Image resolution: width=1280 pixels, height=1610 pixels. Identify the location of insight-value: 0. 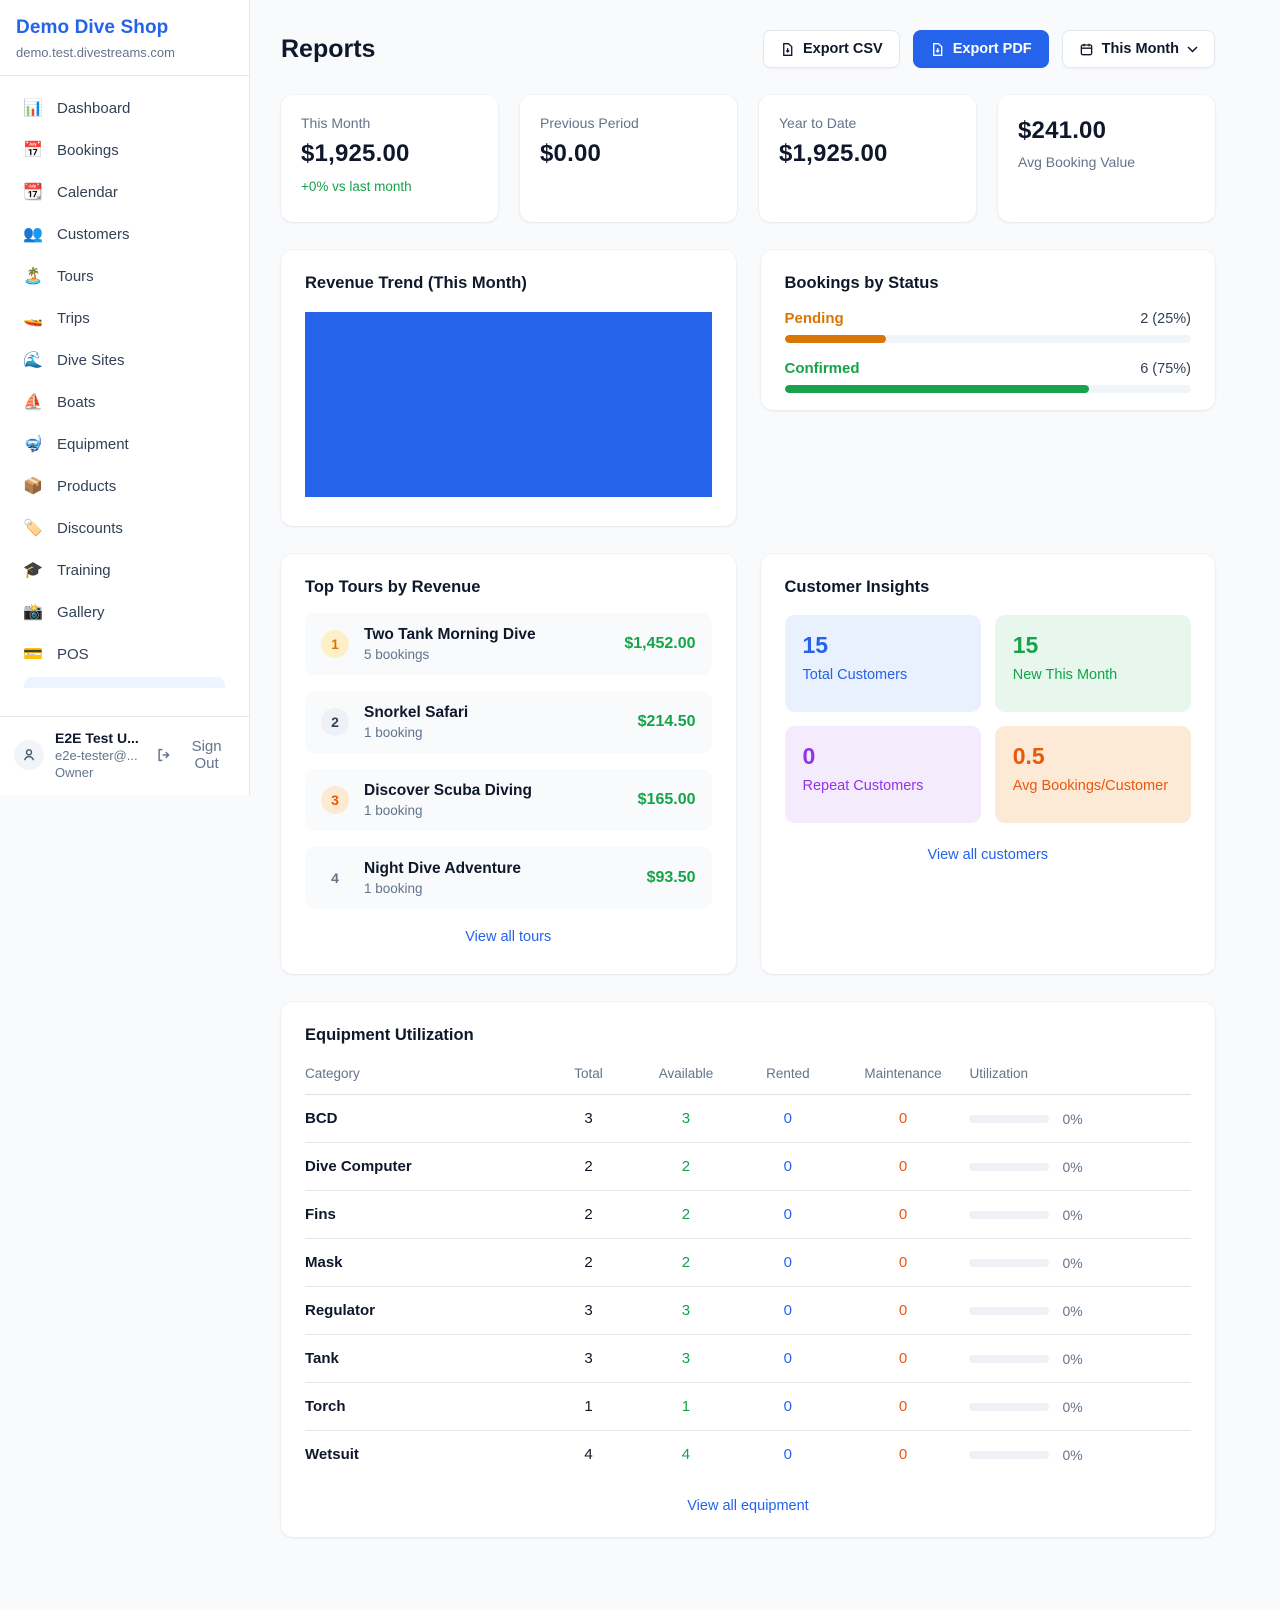
(809, 756).